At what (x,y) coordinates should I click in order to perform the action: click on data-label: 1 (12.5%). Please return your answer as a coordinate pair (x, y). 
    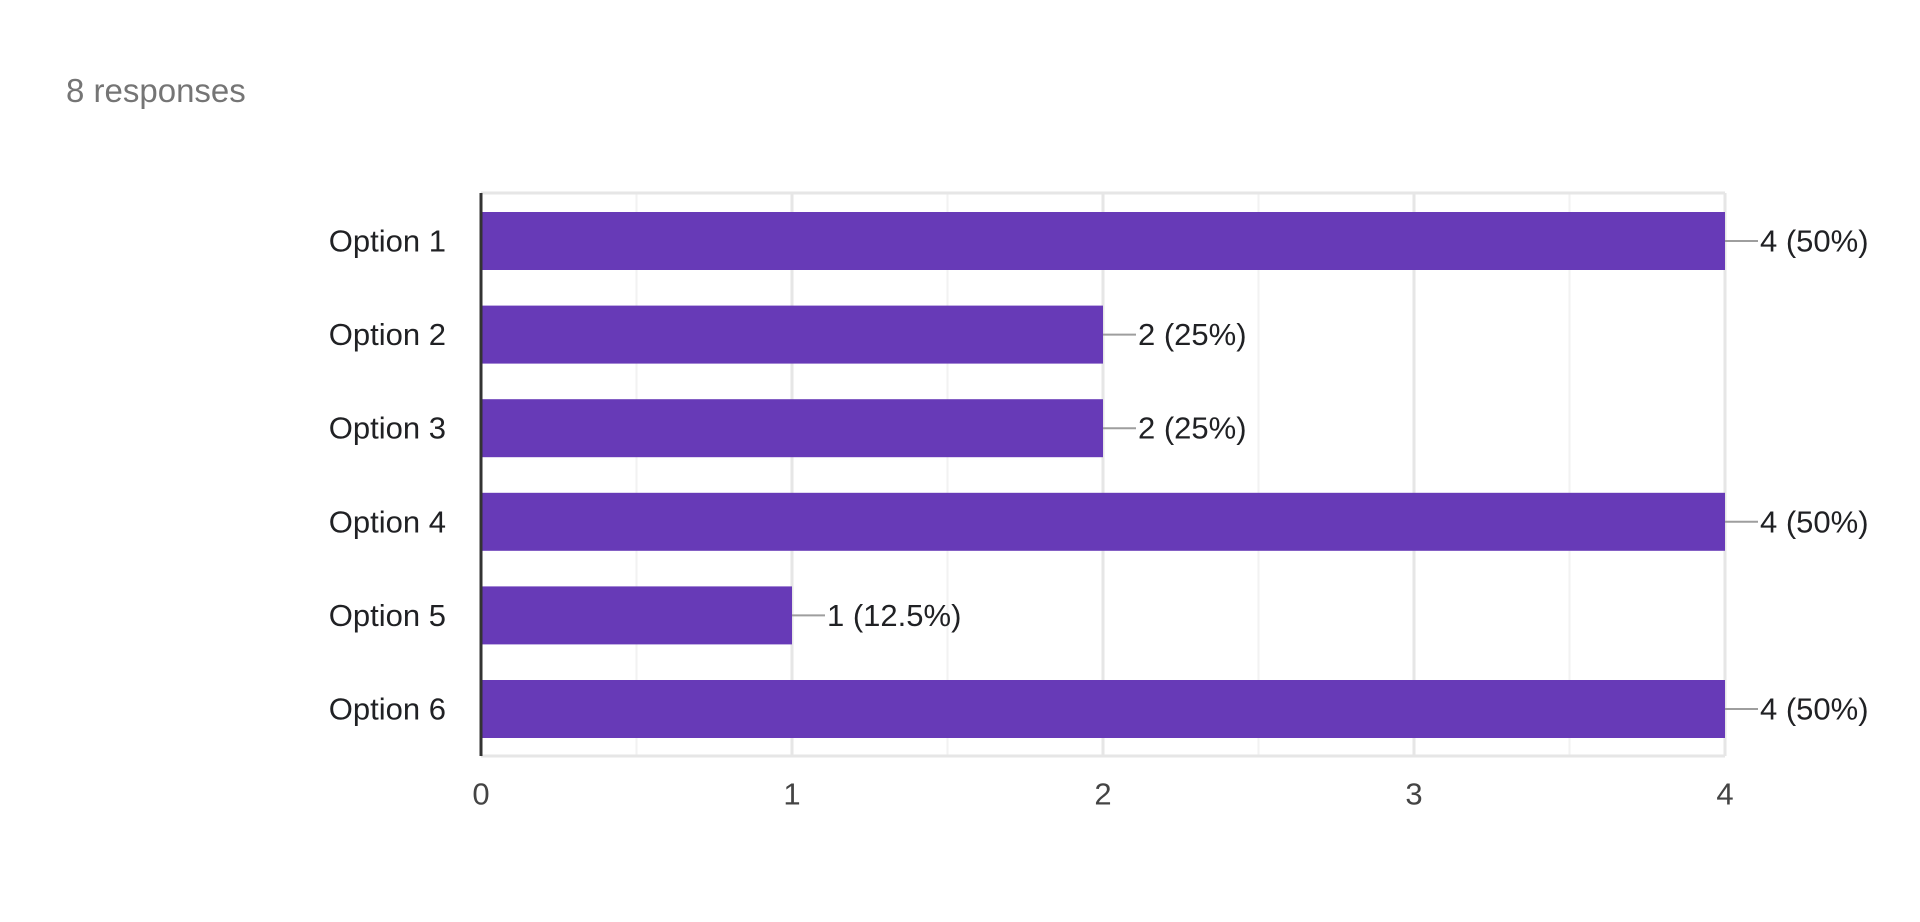
    Looking at the image, I should click on (894, 615).